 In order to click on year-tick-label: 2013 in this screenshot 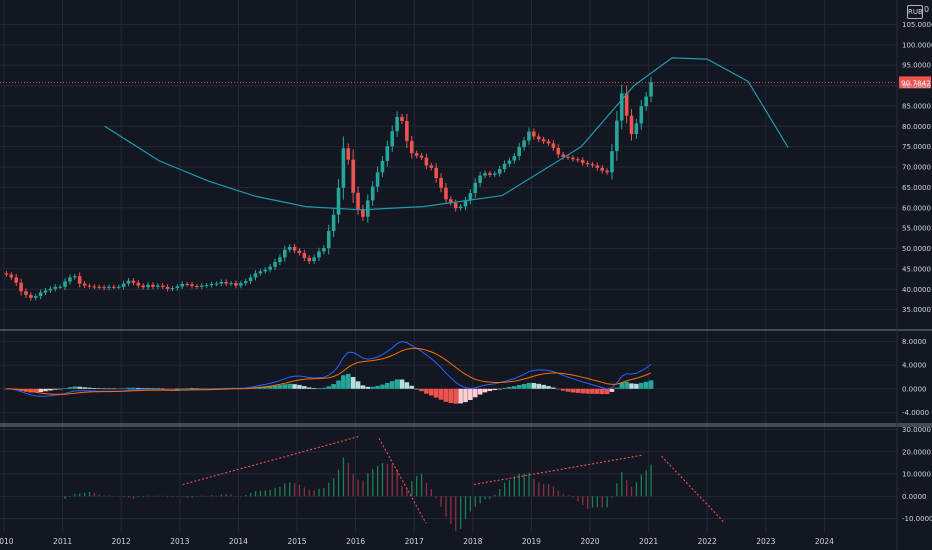, I will do `click(179, 541)`.